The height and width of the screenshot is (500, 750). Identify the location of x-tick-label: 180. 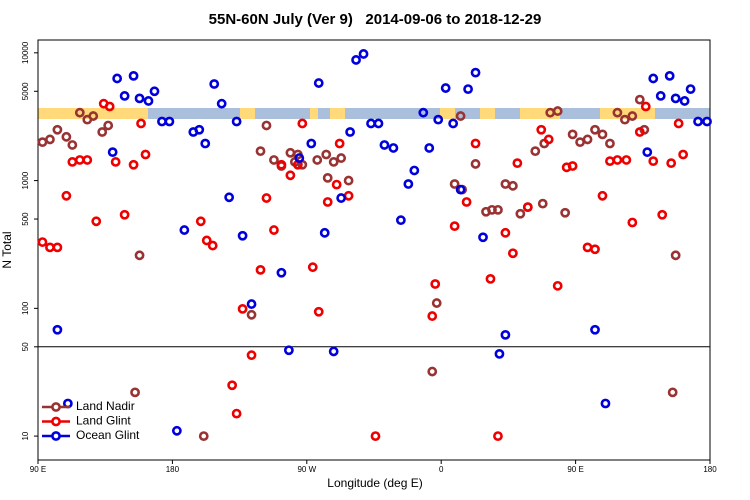
(173, 469).